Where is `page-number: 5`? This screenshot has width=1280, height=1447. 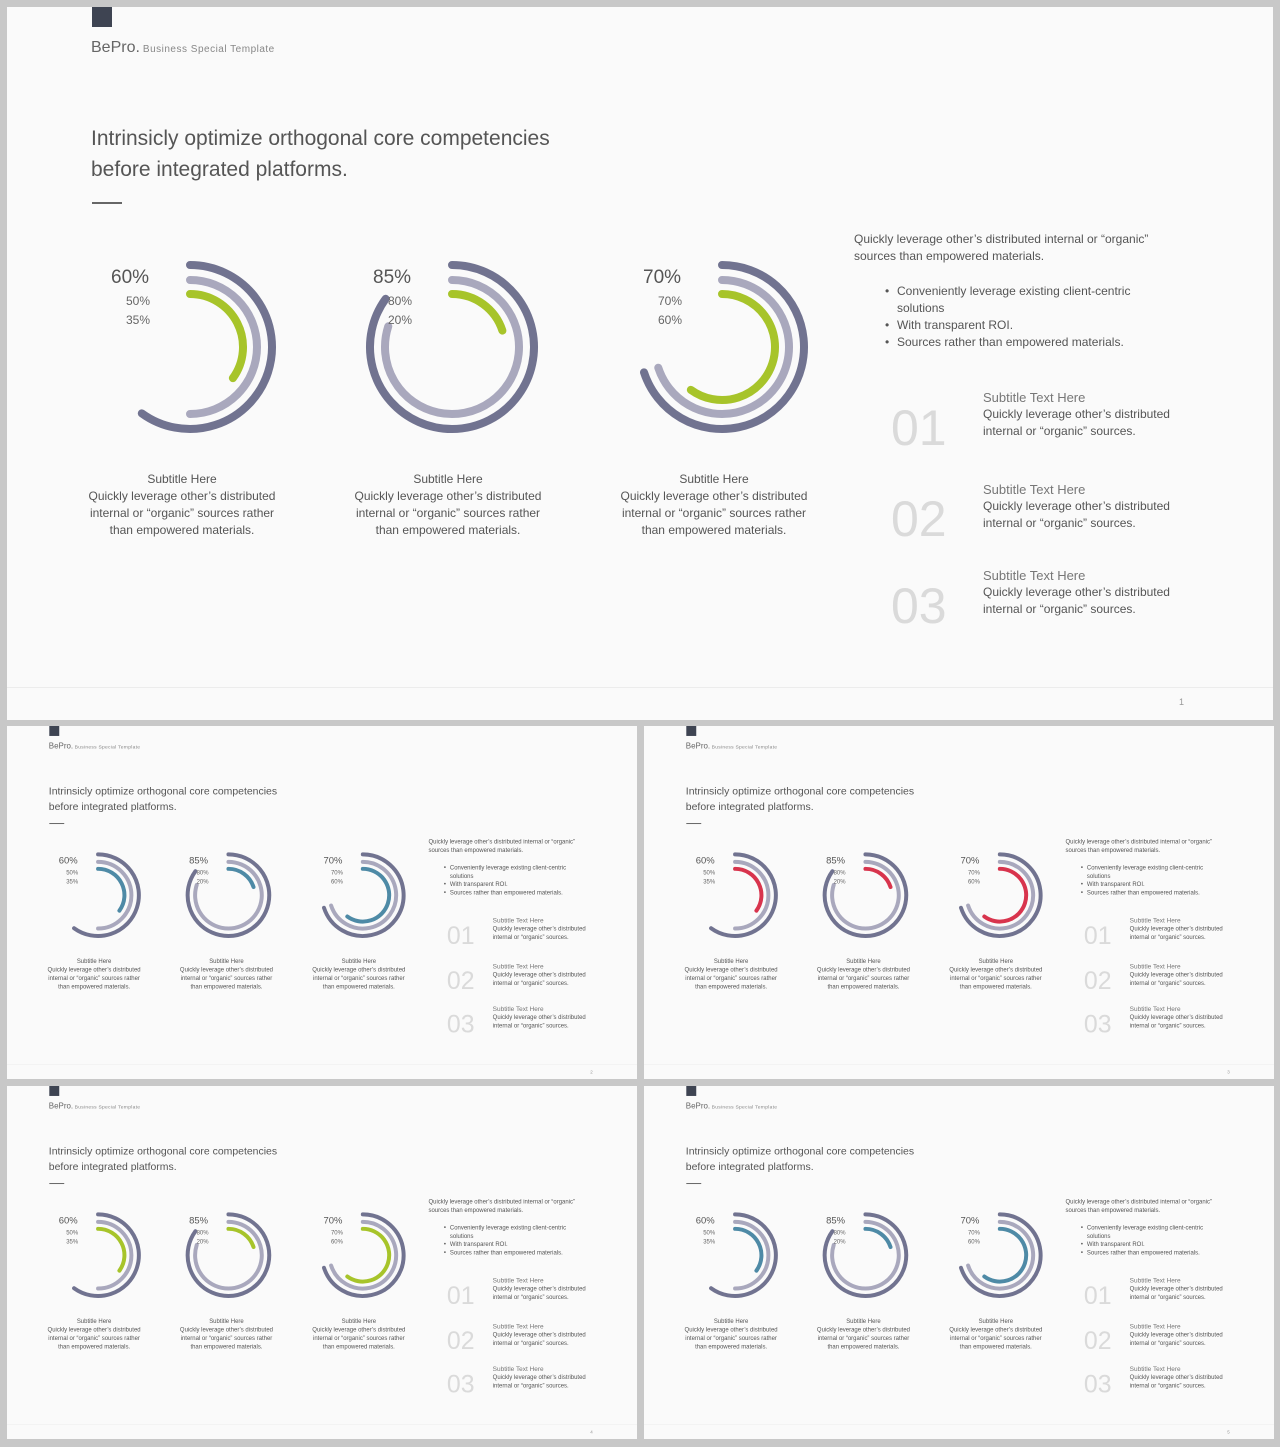
page-number: 5 is located at coordinates (1228, 1432).